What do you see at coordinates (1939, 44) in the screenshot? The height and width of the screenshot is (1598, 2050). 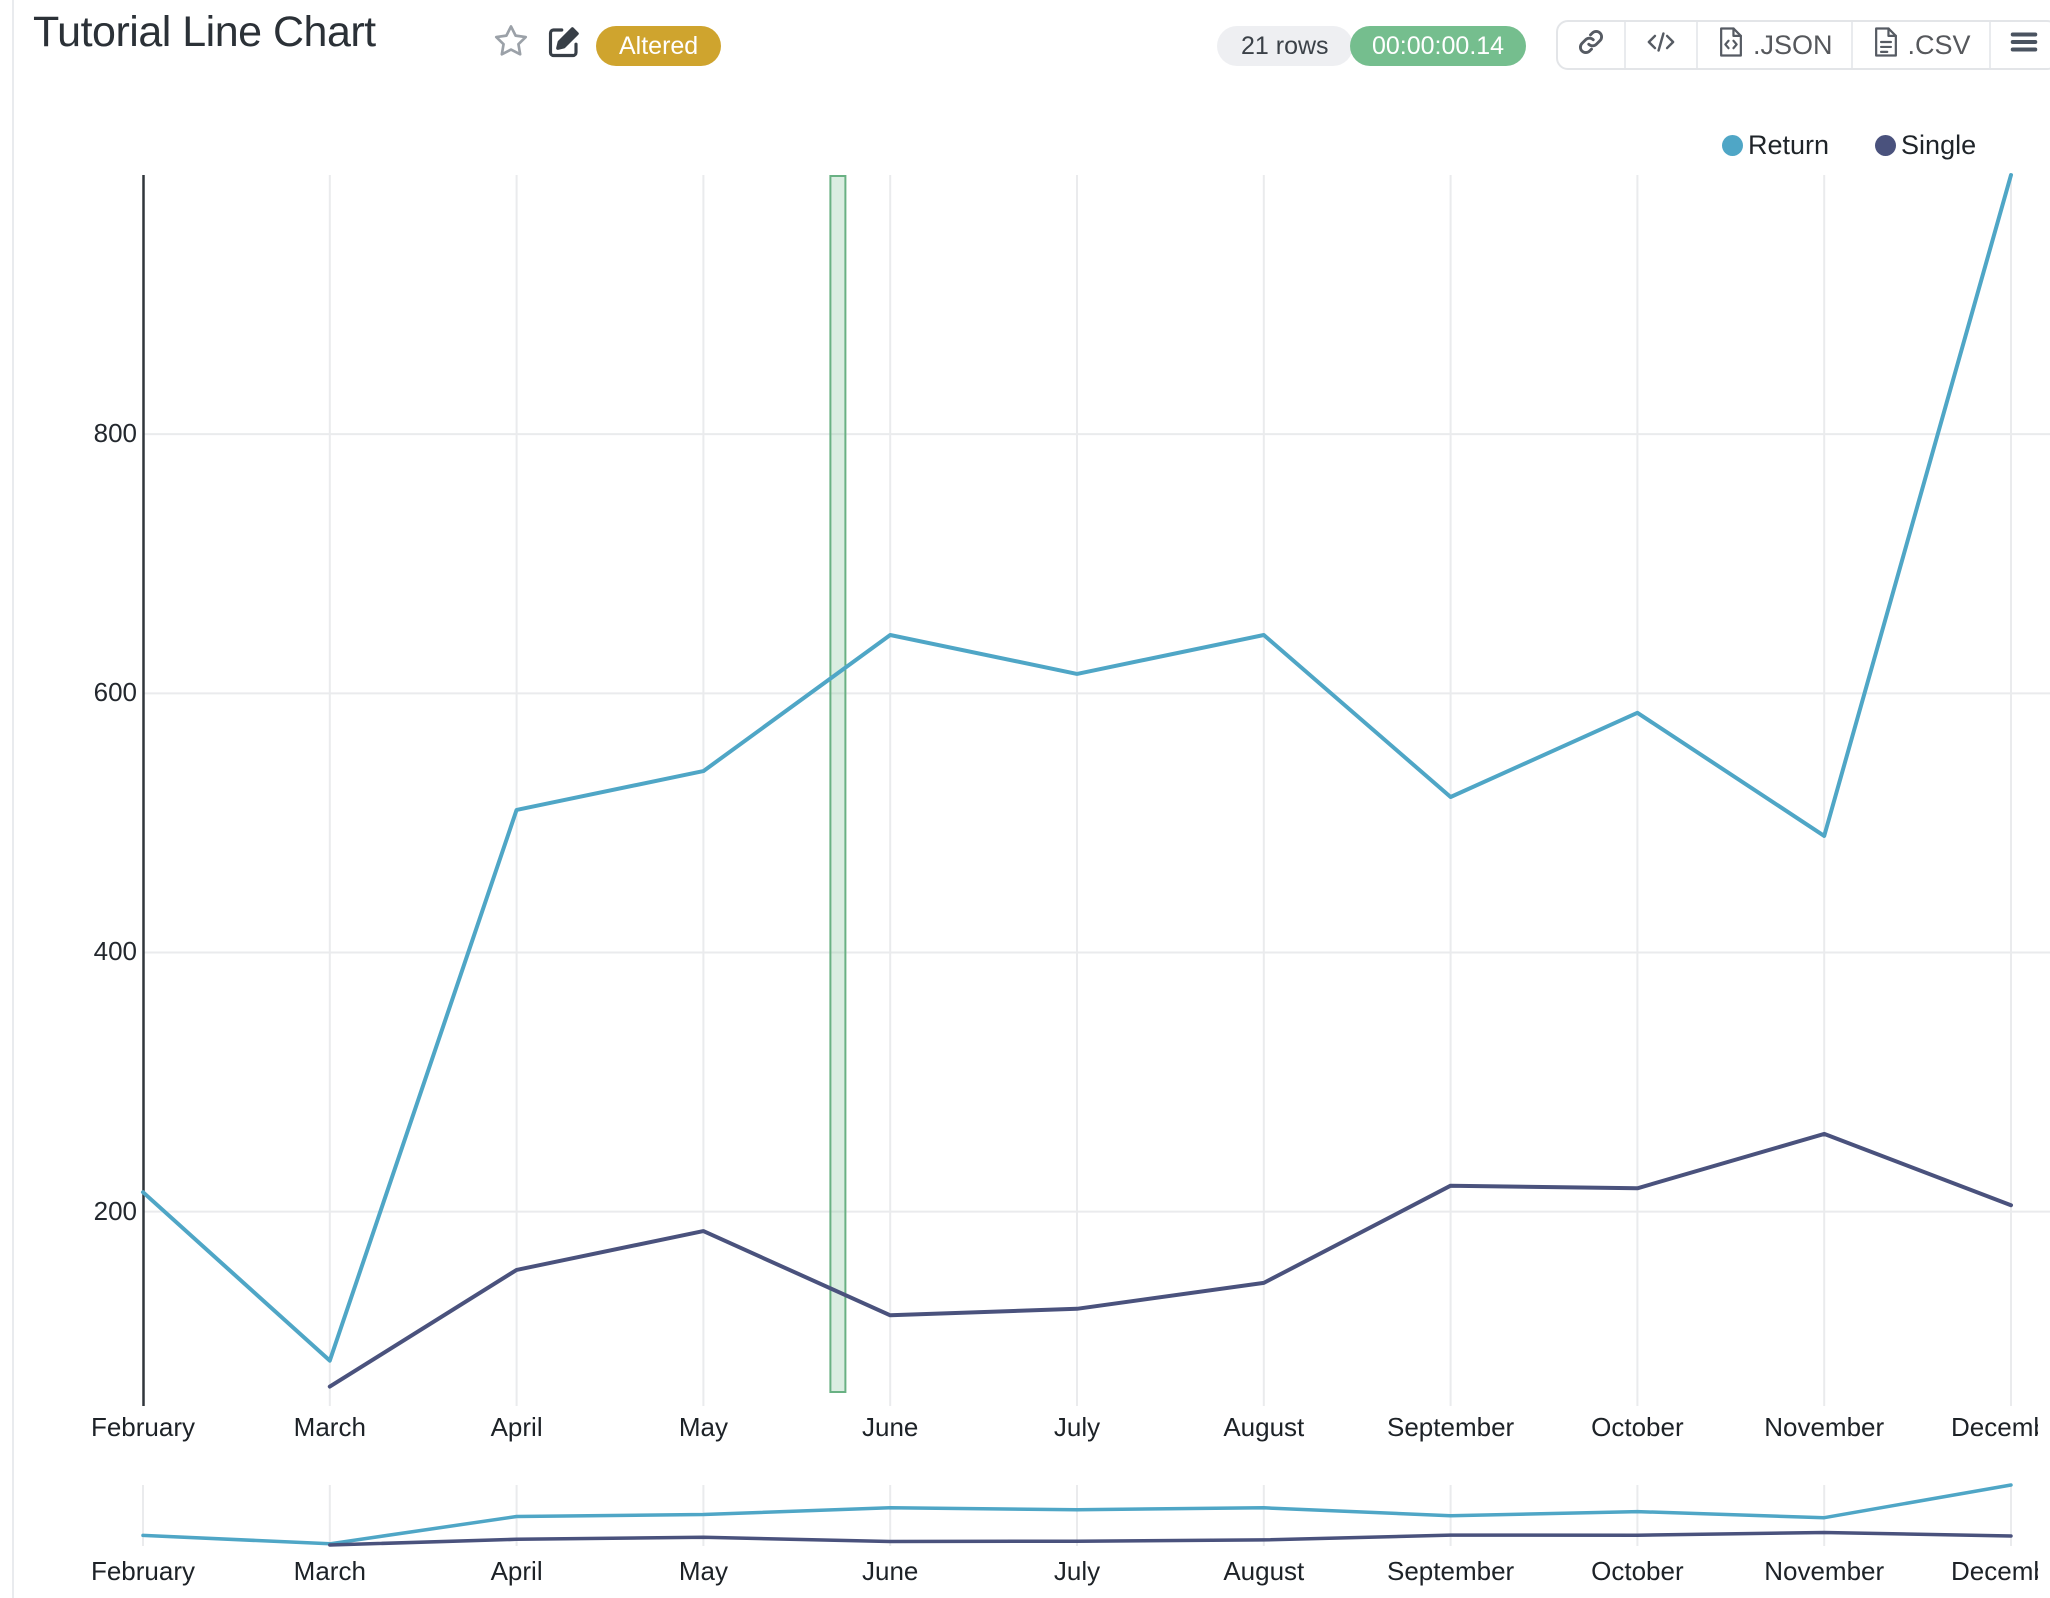 I see `download-csv-label: .CSV` at bounding box center [1939, 44].